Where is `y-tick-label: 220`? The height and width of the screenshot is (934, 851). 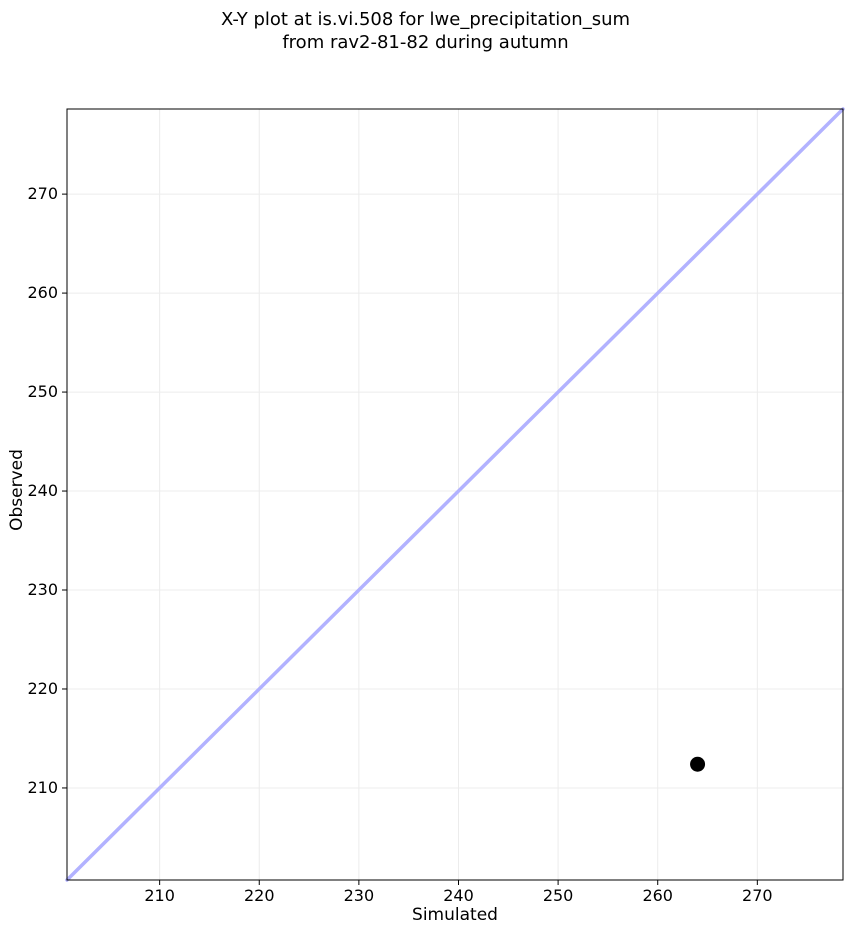 y-tick-label: 220 is located at coordinates (42, 688).